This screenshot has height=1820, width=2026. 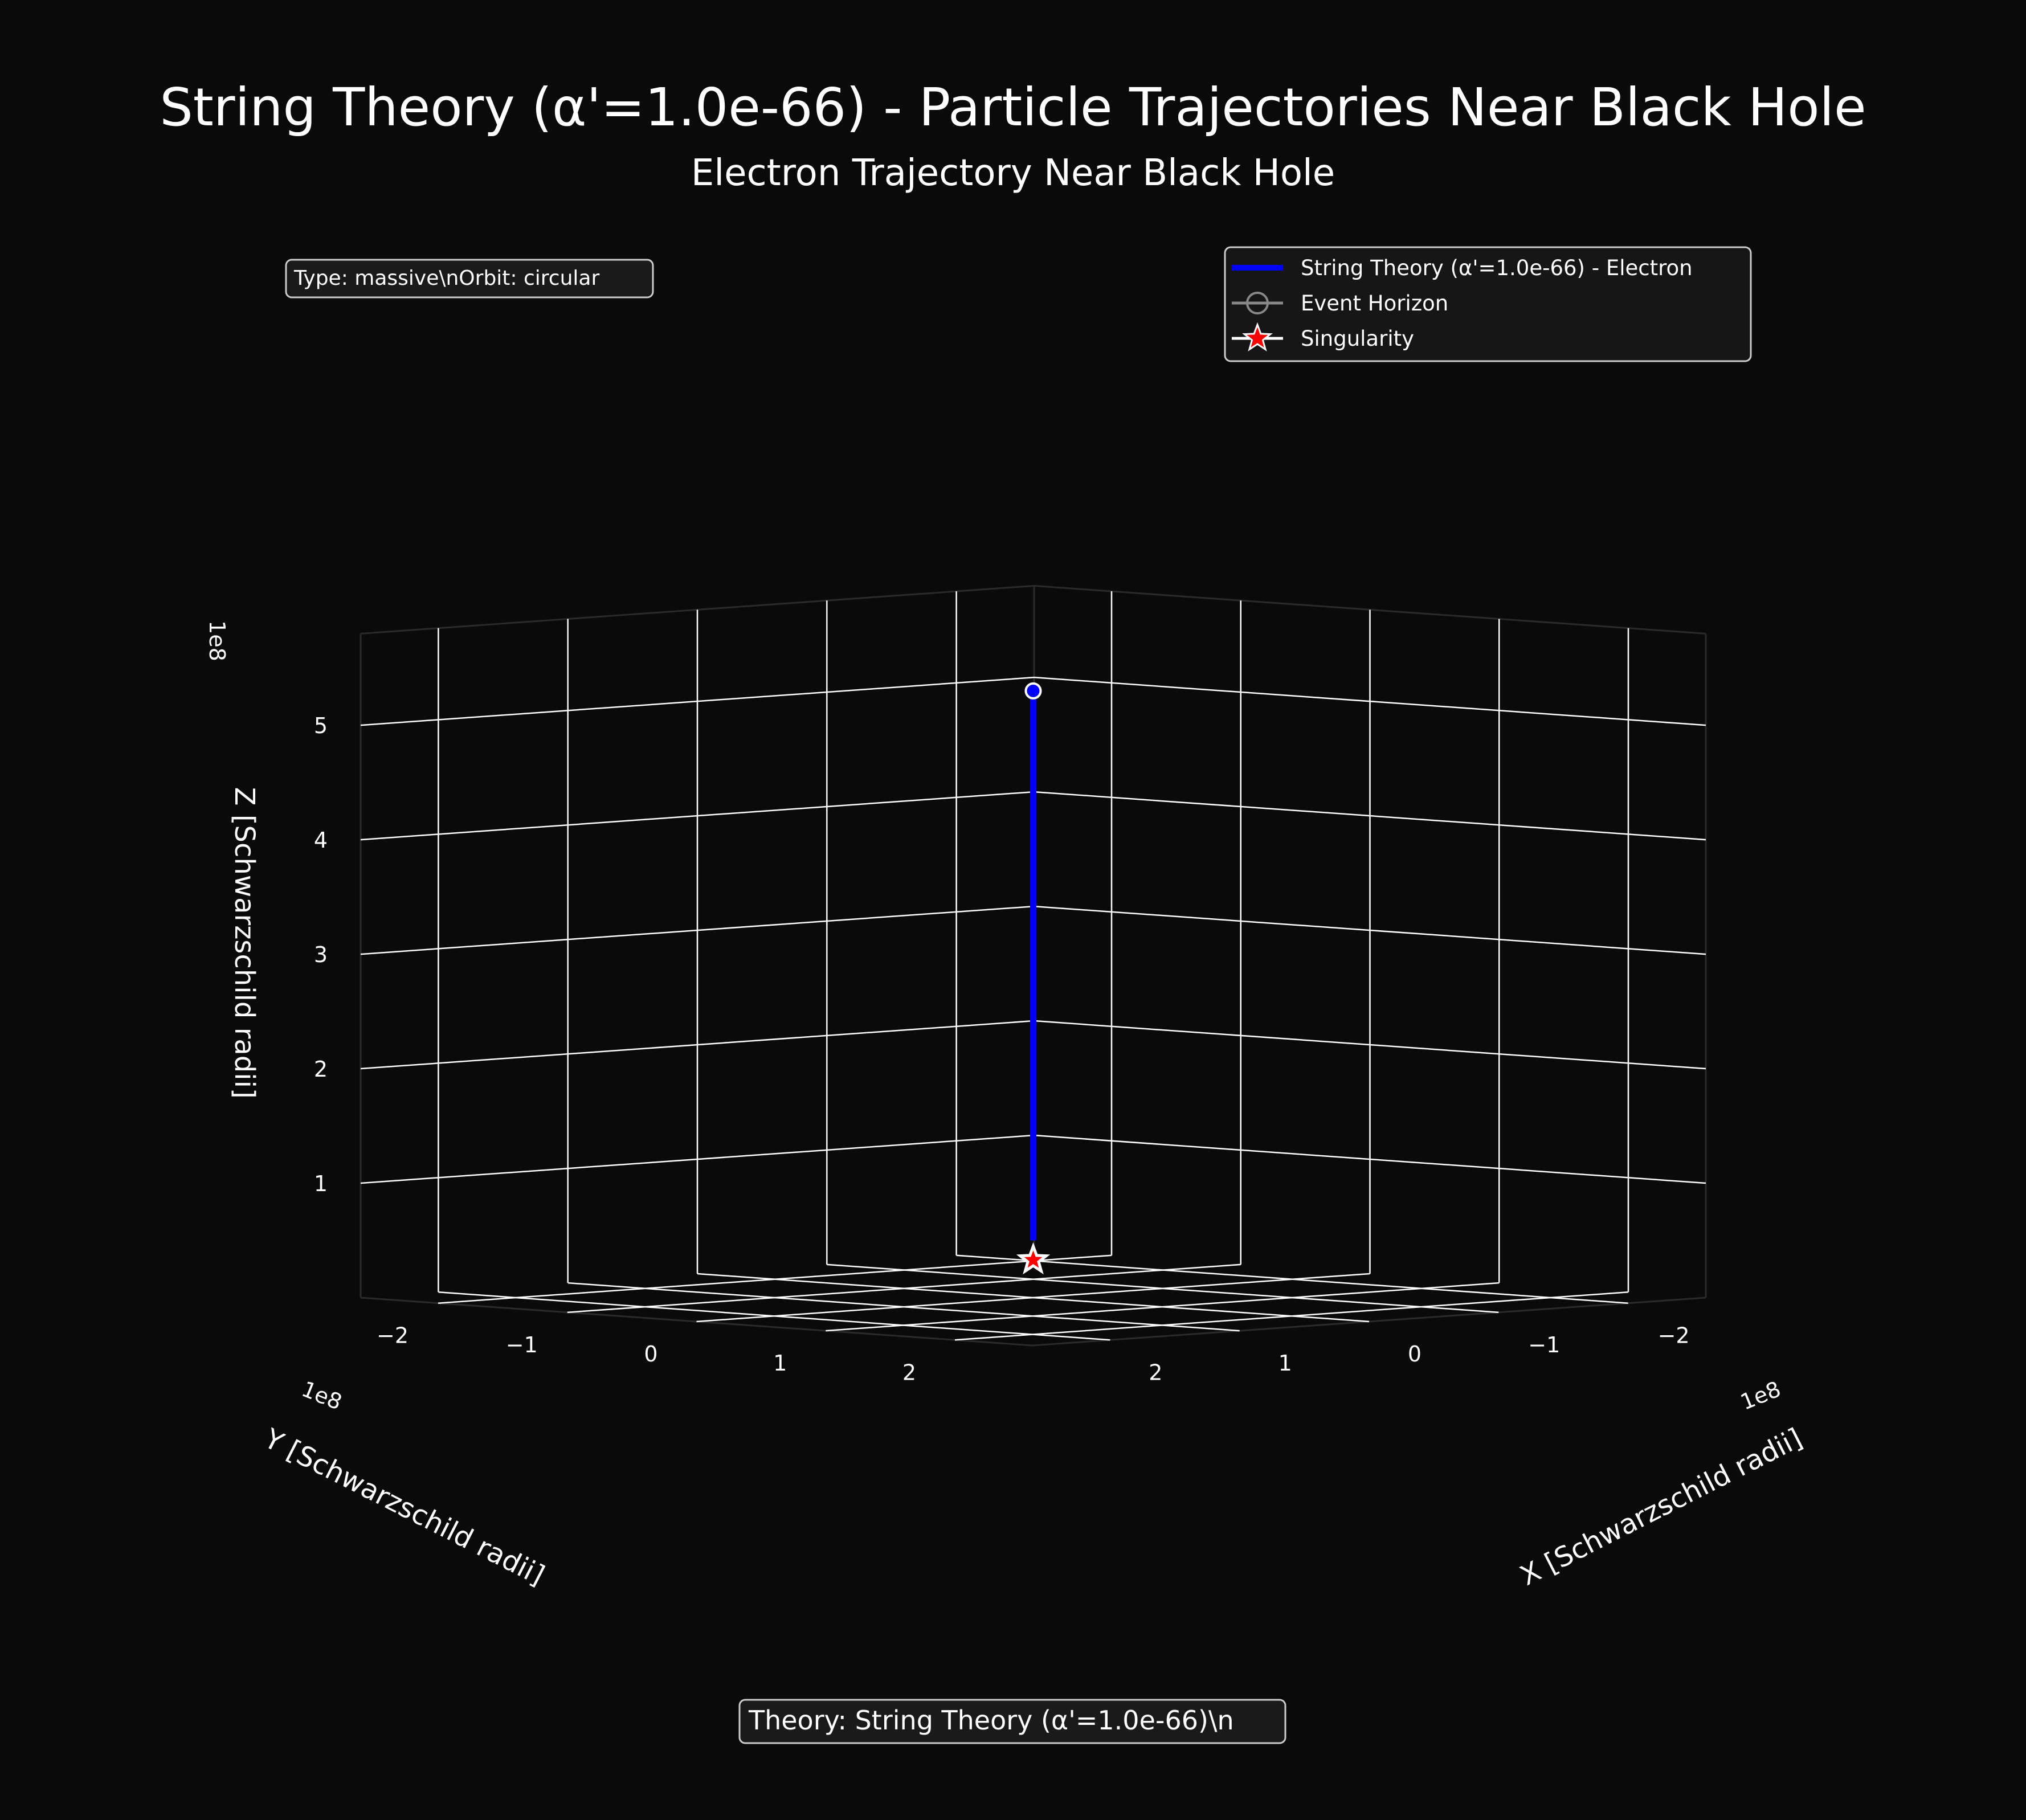 I want to click on info-box: Type: massive\nOrbit: circular, so click(x=469, y=278).